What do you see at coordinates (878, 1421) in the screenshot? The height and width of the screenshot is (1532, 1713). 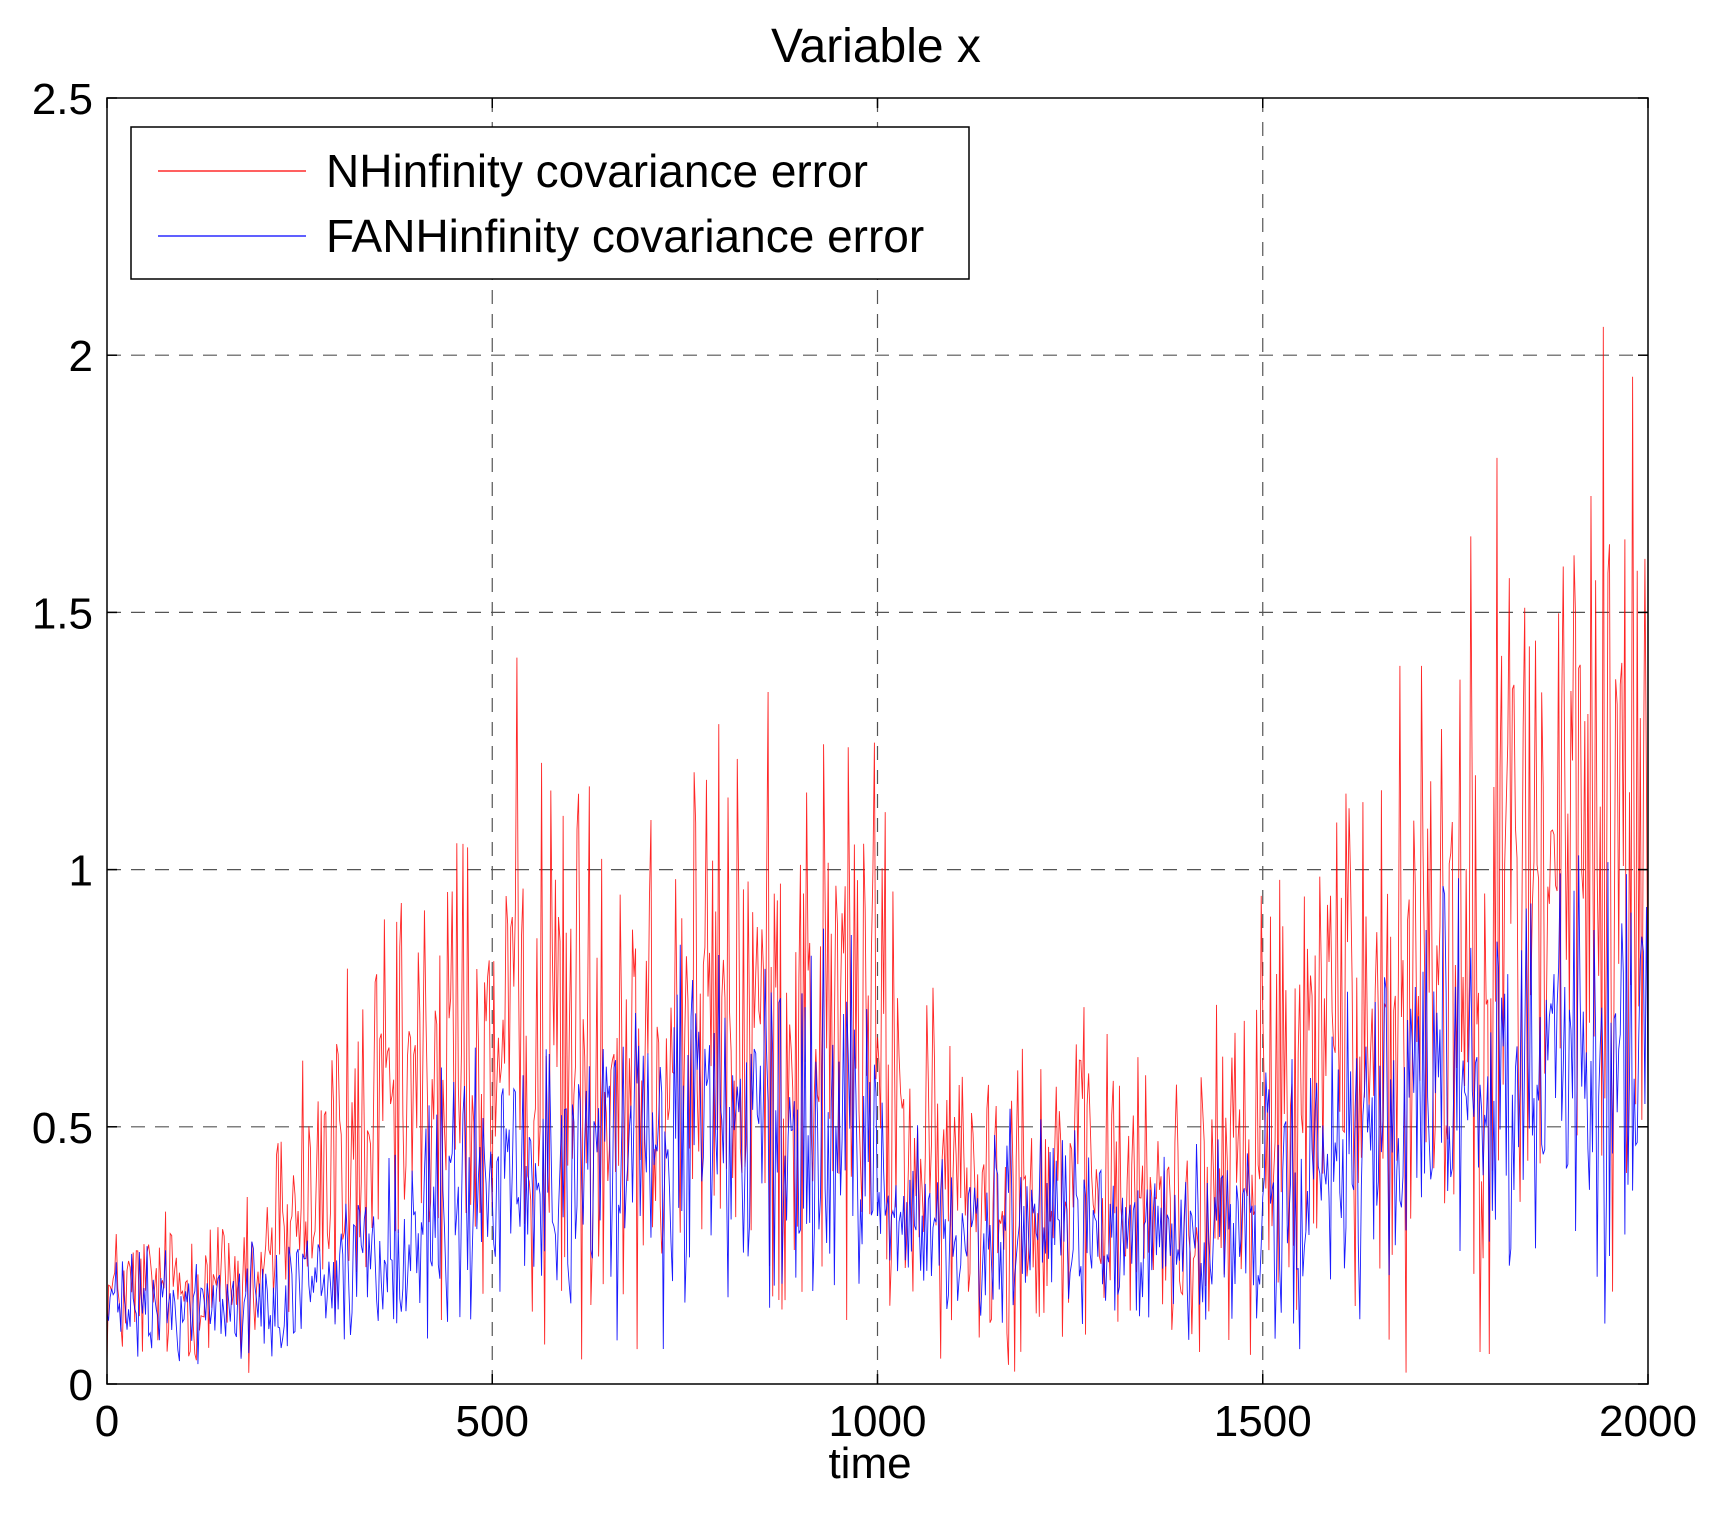 I see `x-tick-label: 1000` at bounding box center [878, 1421].